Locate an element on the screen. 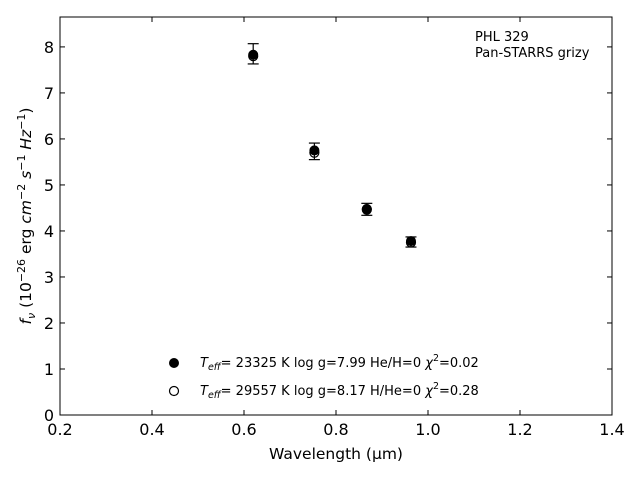  y-tick-label: 2 is located at coordinates (49, 323).